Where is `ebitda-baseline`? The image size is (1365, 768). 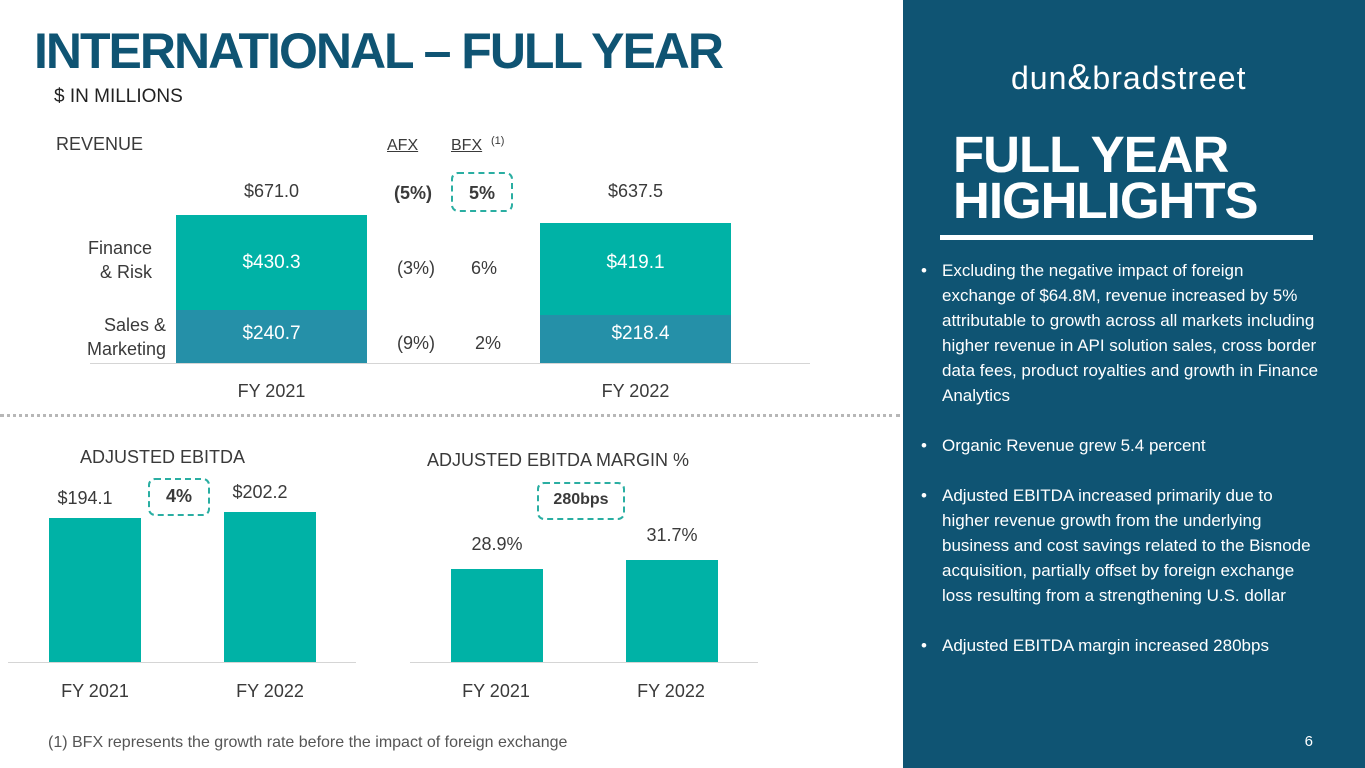 ebitda-baseline is located at coordinates (182, 662).